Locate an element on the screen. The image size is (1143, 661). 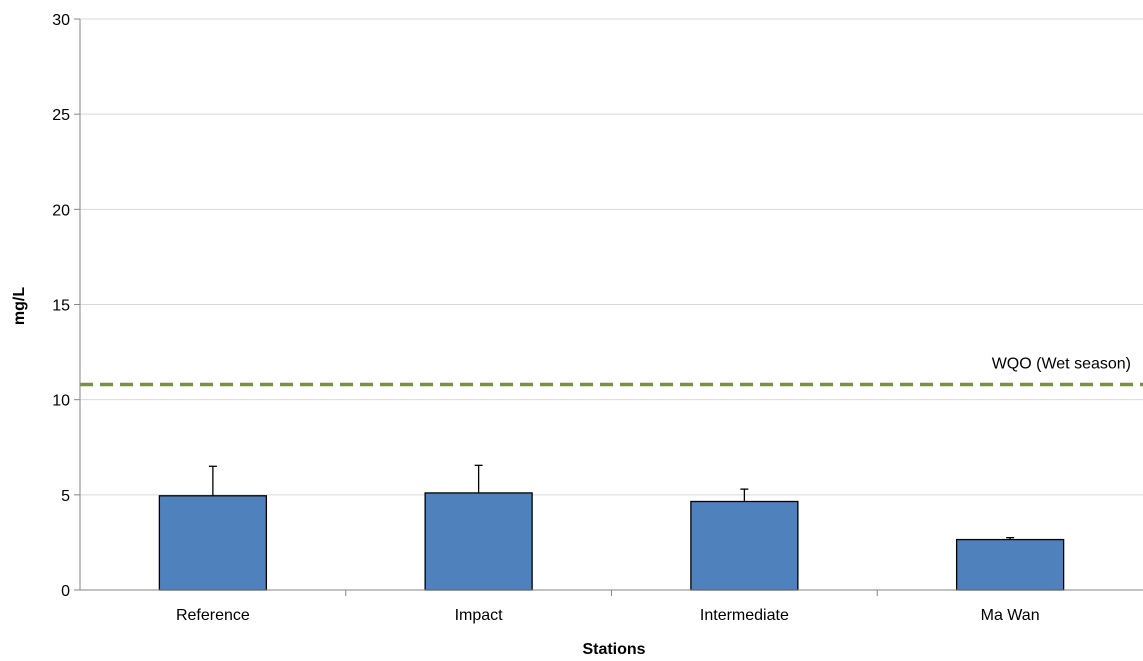
x-tick-label: Reference is located at coordinates (213, 615).